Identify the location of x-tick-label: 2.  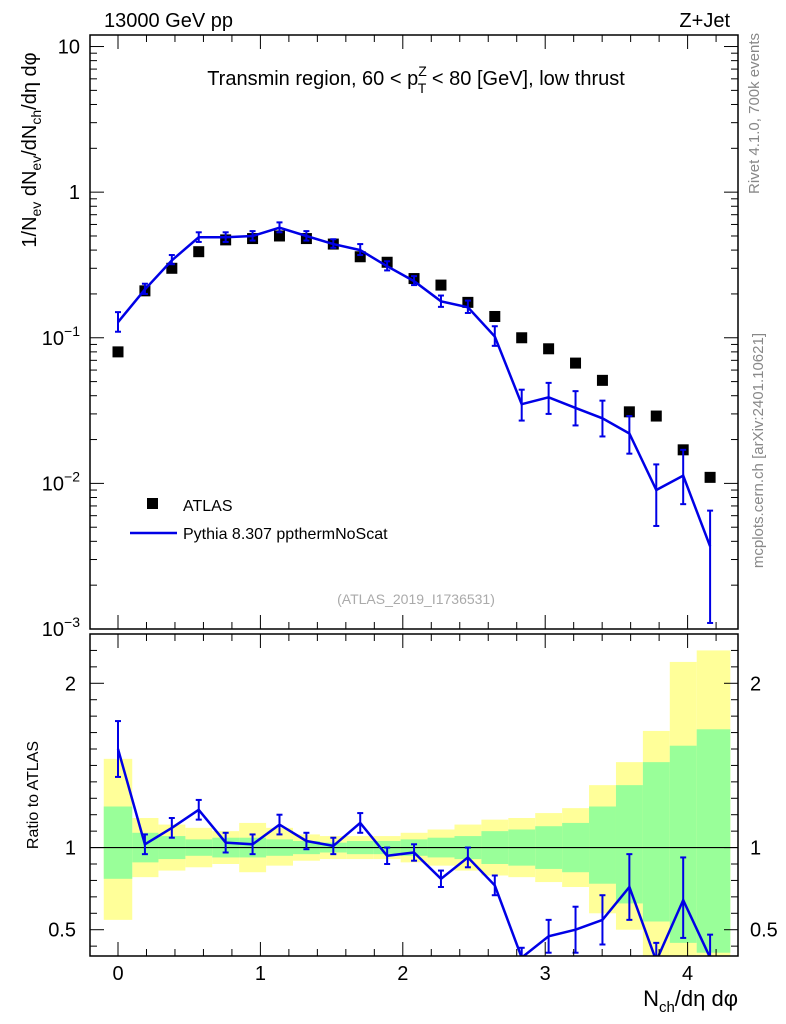
(402, 974).